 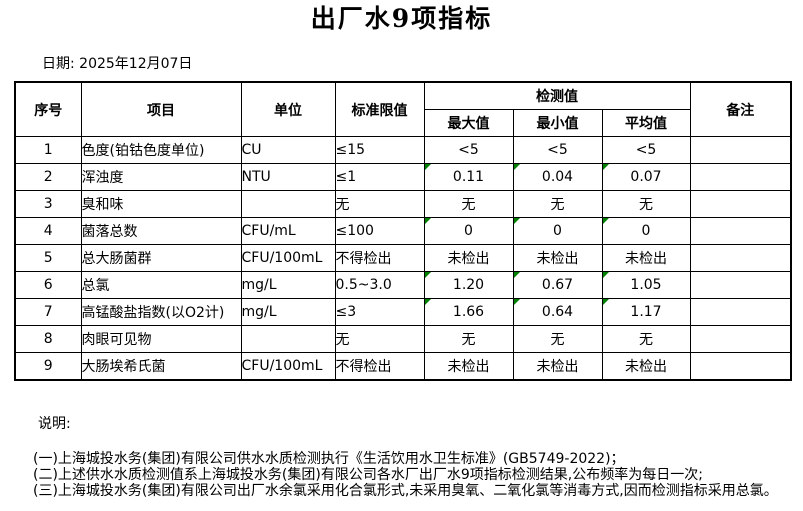 I want to click on cell-limit: ≤100, so click(x=379, y=231).